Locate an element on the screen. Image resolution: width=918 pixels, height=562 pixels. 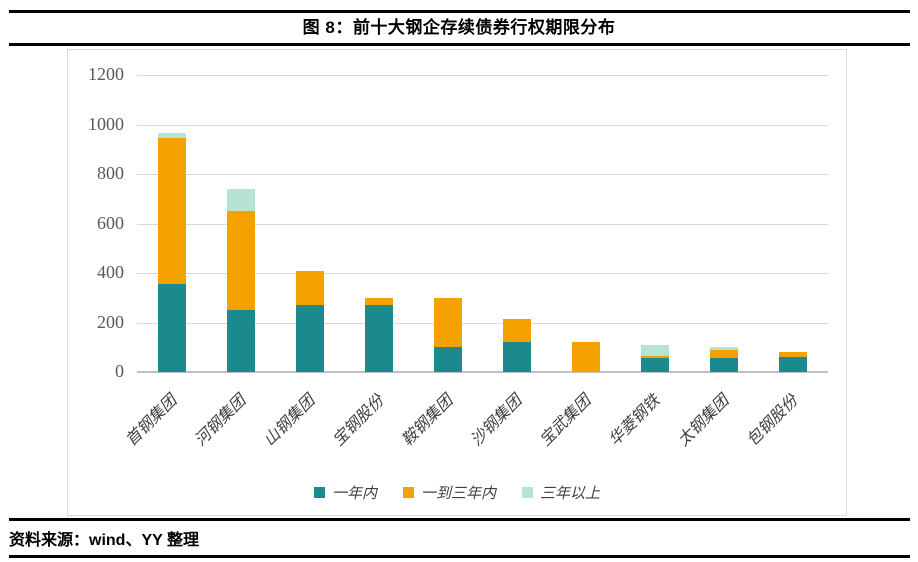
x-category-label: 华菱钢铁 is located at coordinates (545, 418).